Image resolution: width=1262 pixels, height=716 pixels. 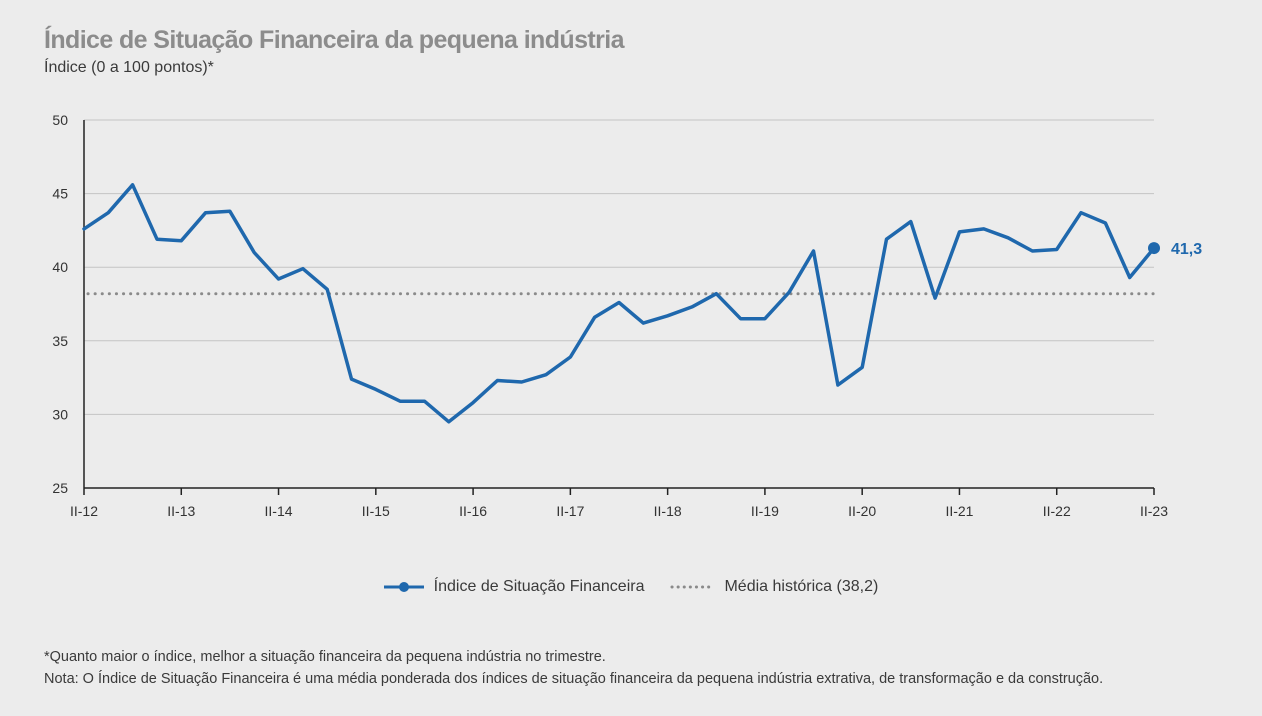 I want to click on x-tick-label-II-20: II-20, so click(x=862, y=511).